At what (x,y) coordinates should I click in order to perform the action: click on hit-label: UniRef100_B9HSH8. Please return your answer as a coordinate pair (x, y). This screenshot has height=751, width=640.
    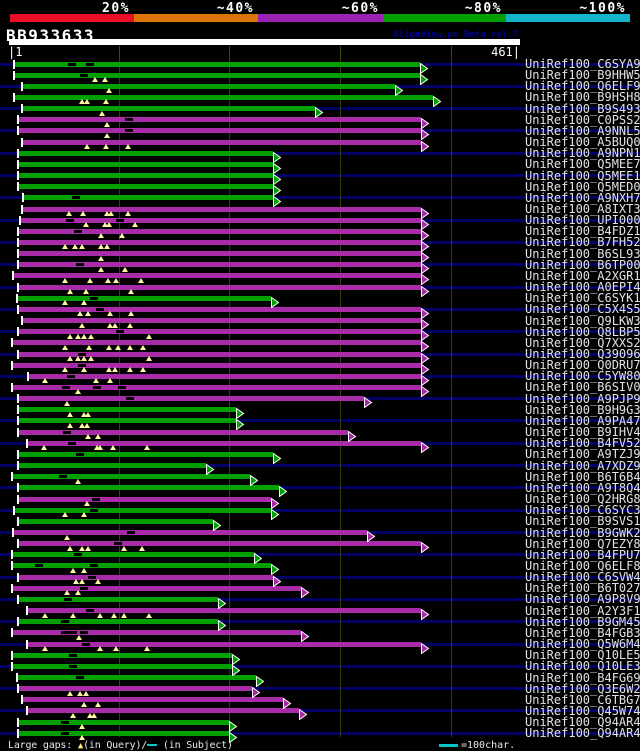
    Looking at the image, I should click on (582, 97).